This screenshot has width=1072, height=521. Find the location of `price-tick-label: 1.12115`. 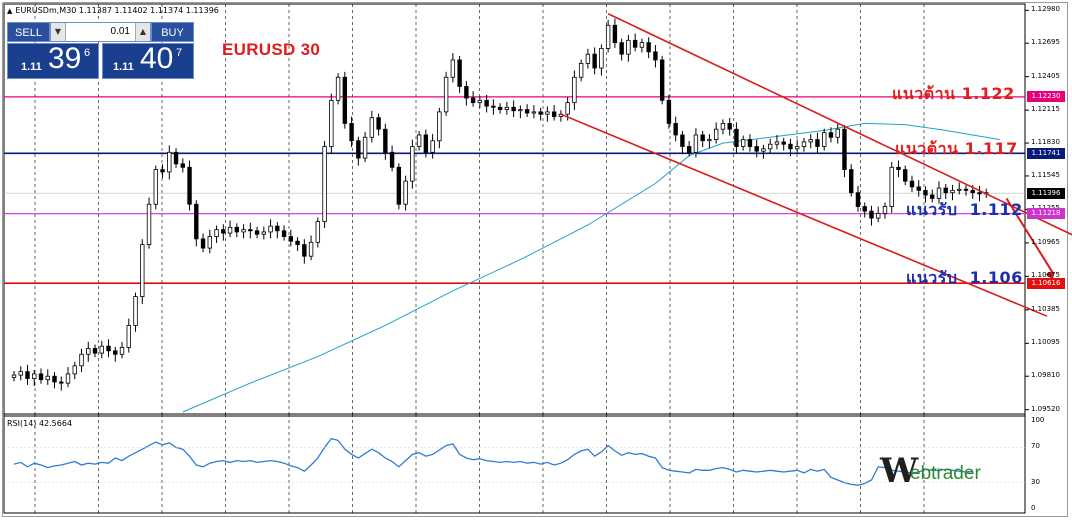

price-tick-label: 1.12115 is located at coordinates (1045, 109).